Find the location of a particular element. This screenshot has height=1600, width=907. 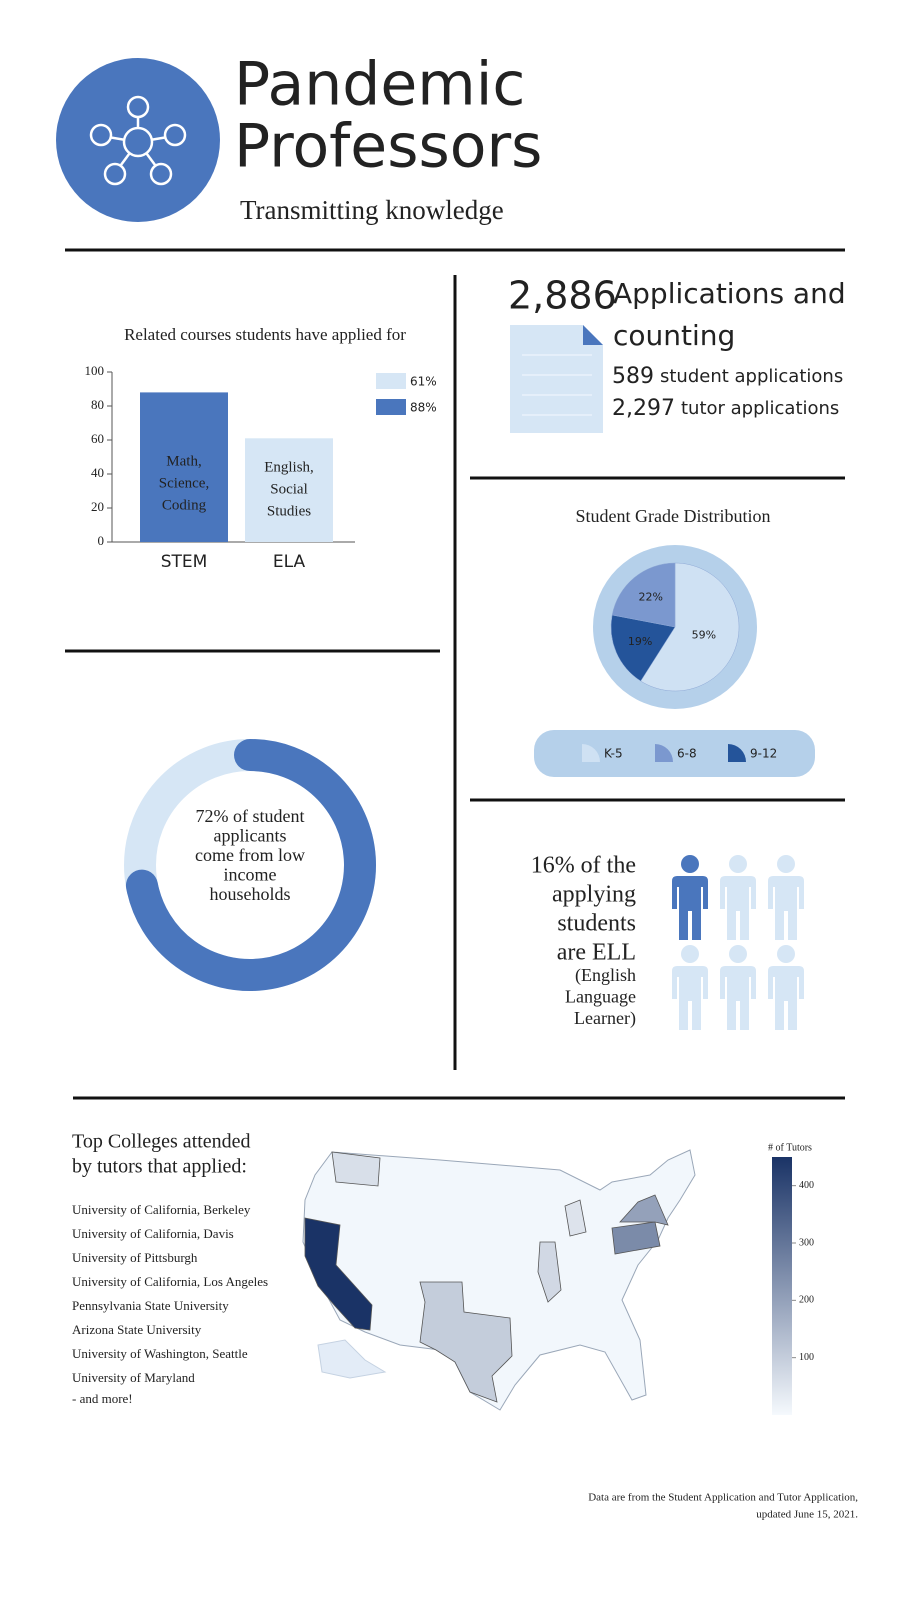

legend-box is located at coordinates (674, 753).